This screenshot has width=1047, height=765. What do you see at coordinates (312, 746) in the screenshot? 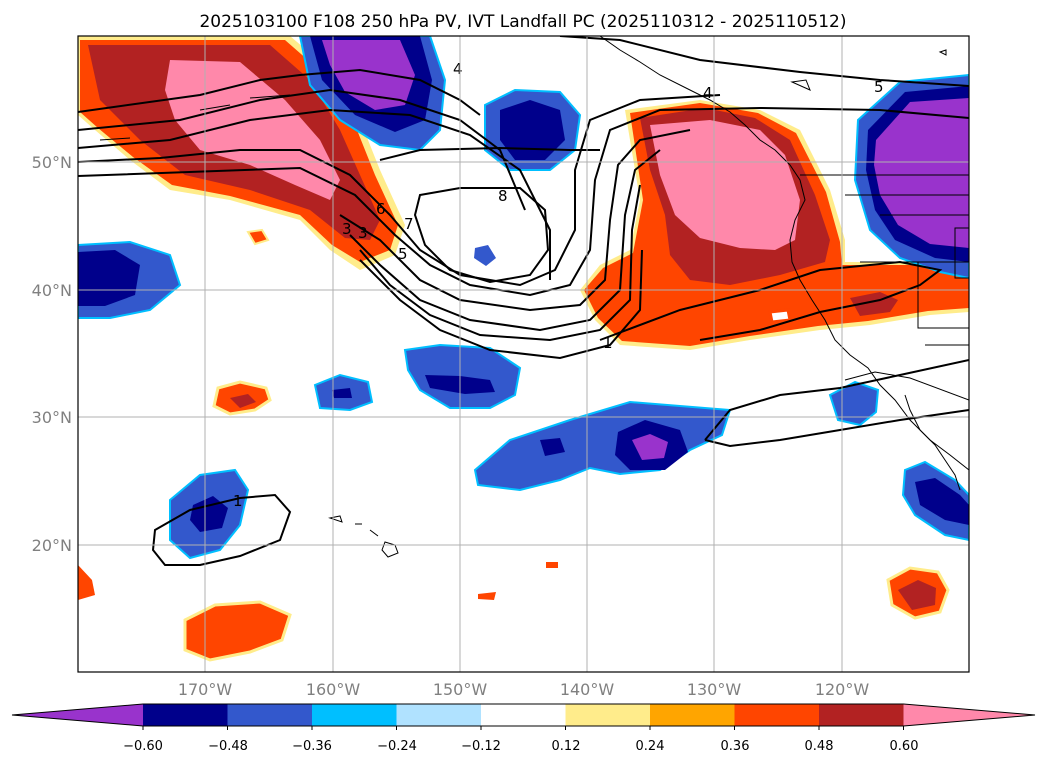
I see `colorbar-tick-label: −0.36` at bounding box center [312, 746].